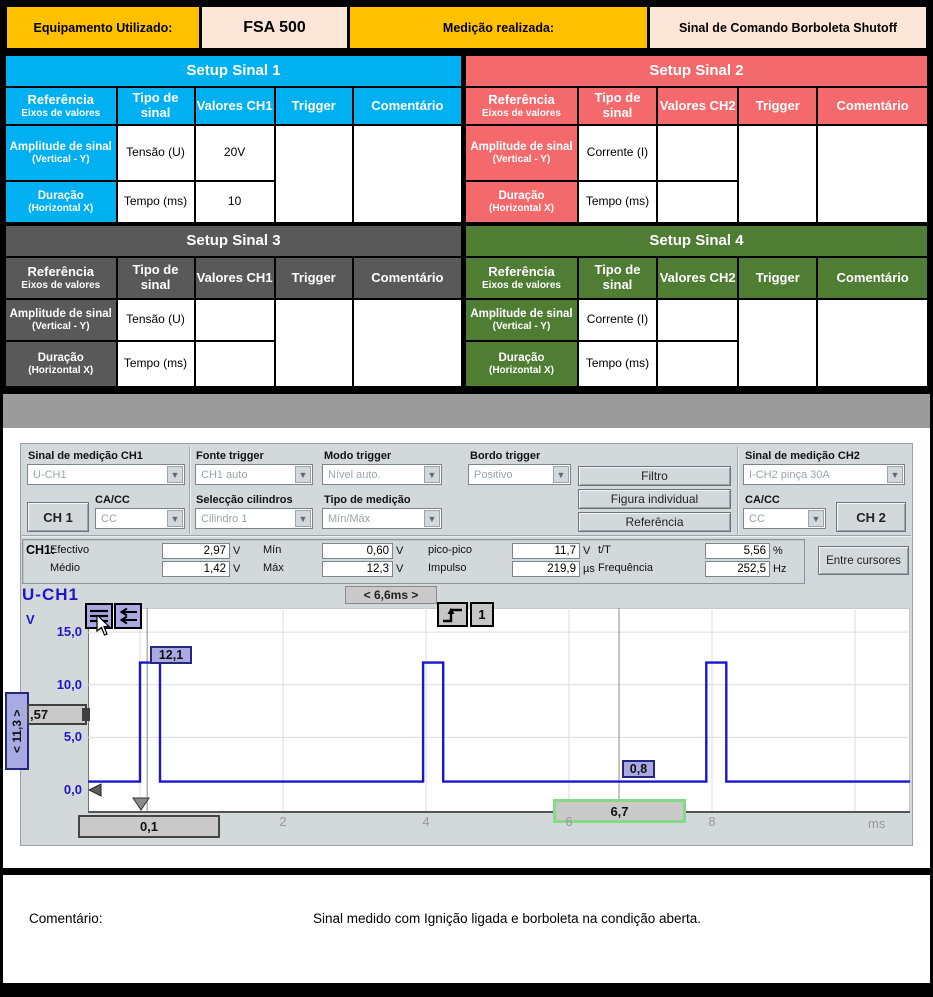 The height and width of the screenshot is (997, 933). I want to click on signal-type-cell: Corrente (I), so click(617, 153).